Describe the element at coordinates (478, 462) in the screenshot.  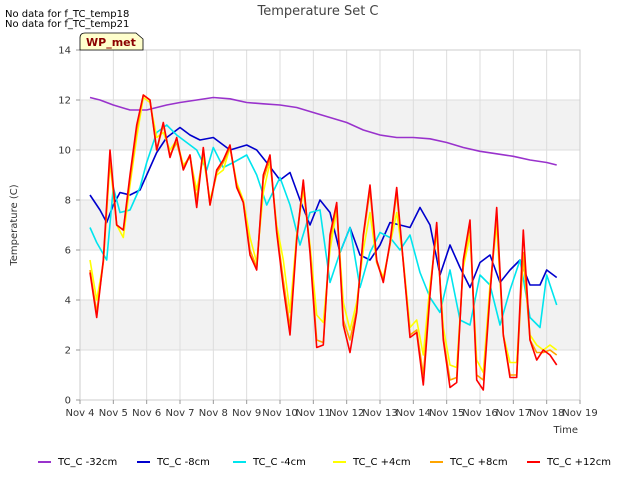
I see `legend-label: TC_C +8cm` at that location.